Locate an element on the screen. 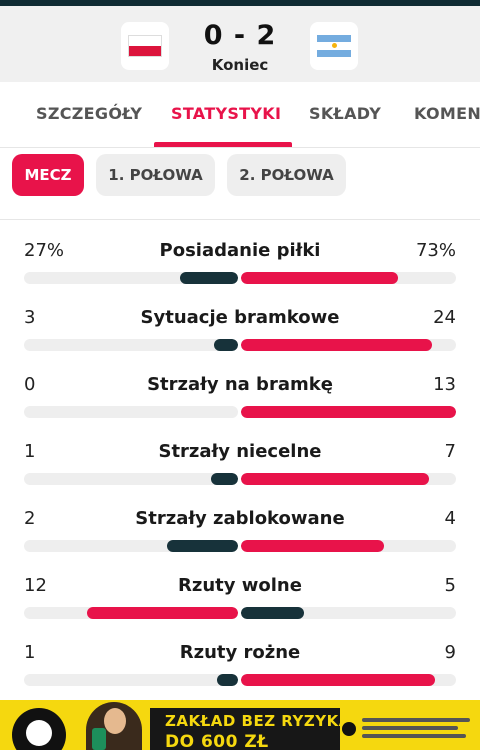 The width and height of the screenshot is (480, 750). home-team-flag is located at coordinates (145, 46).